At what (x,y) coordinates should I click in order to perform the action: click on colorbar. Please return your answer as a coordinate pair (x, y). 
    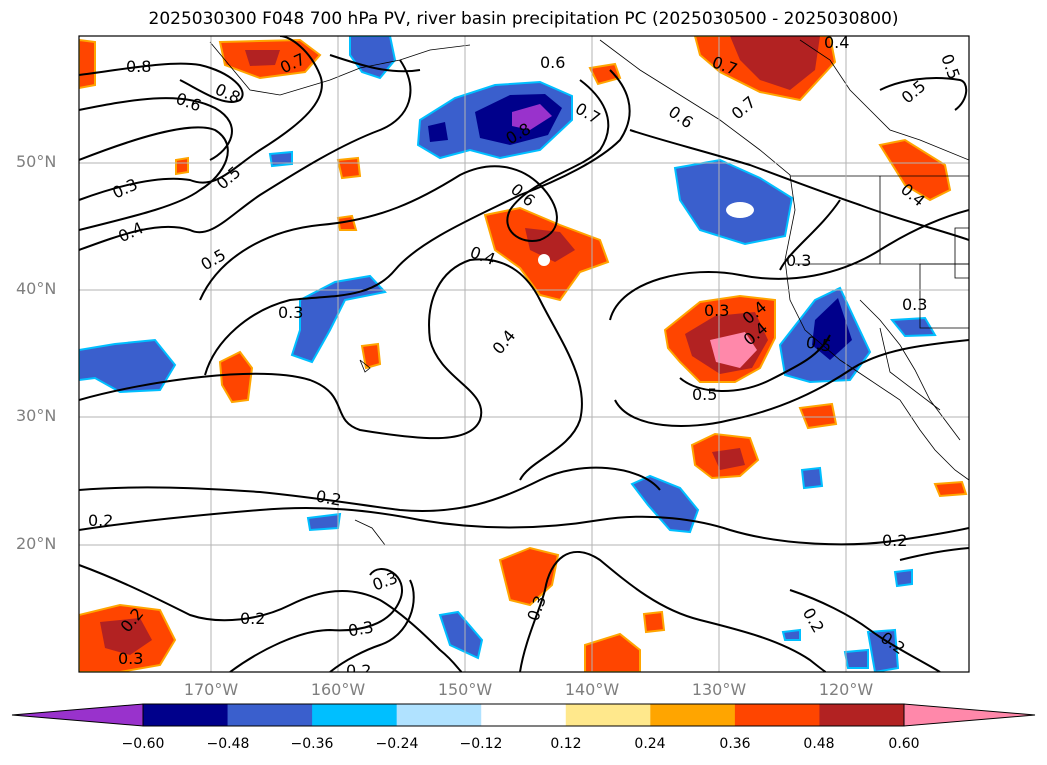
    Looking at the image, I should click on (523, 715).